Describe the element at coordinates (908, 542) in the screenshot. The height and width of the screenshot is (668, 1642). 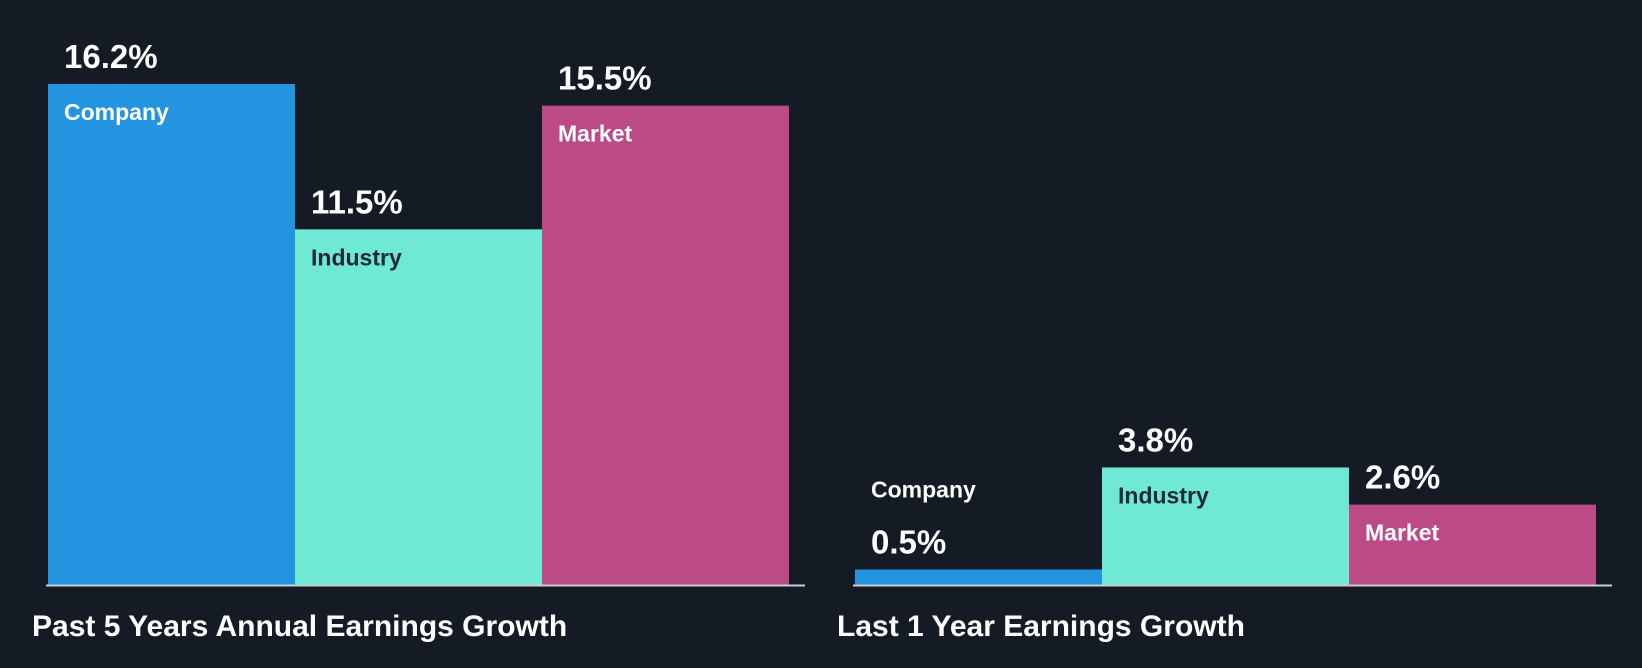
I see `value-label-company: 0.5%` at that location.